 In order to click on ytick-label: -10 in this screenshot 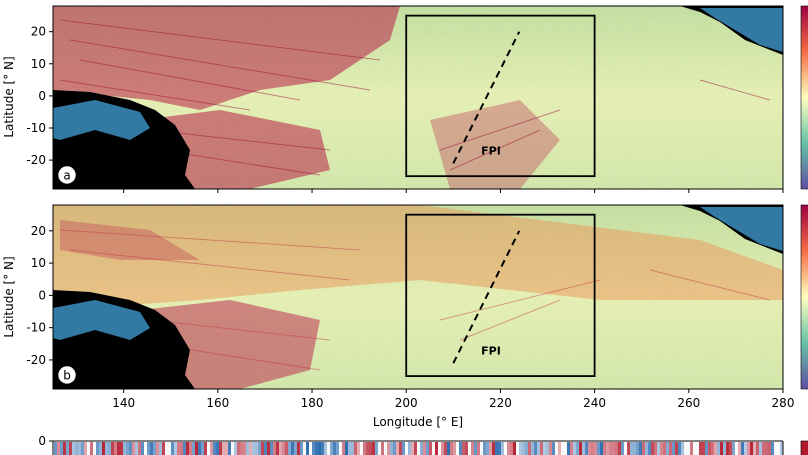, I will do `click(36, 128)`.